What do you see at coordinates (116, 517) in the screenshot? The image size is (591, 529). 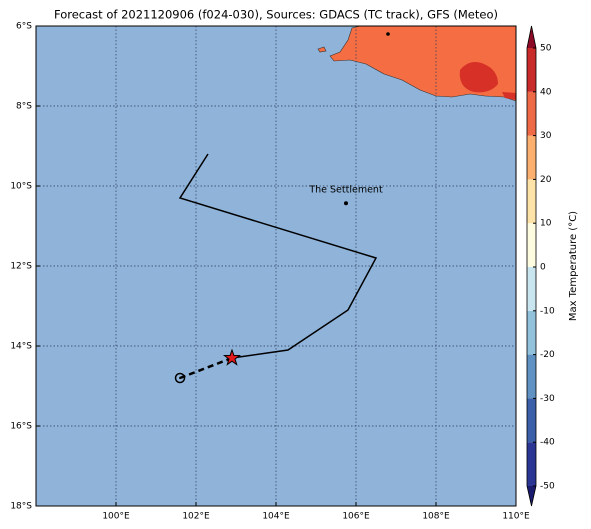 I see `x-tick-label: 100°E` at bounding box center [116, 517].